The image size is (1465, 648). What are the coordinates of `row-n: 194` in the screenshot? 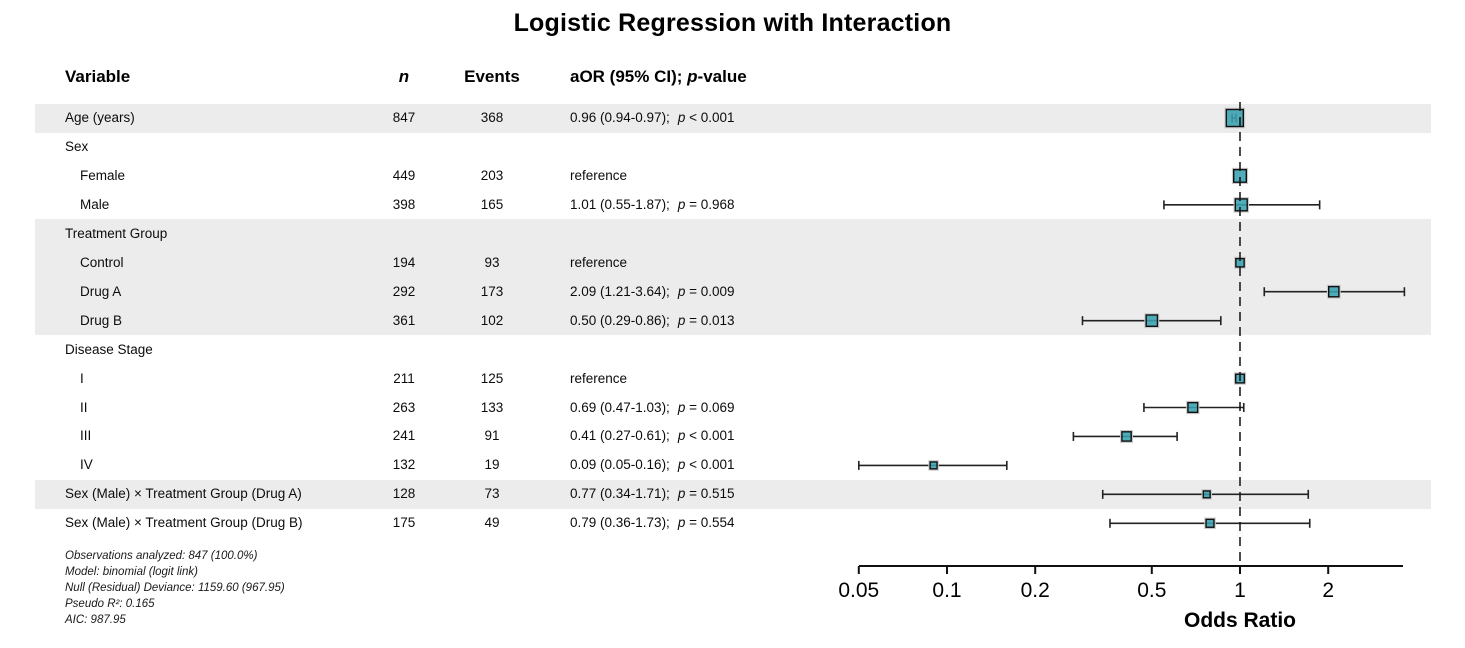 It's located at (404, 262).